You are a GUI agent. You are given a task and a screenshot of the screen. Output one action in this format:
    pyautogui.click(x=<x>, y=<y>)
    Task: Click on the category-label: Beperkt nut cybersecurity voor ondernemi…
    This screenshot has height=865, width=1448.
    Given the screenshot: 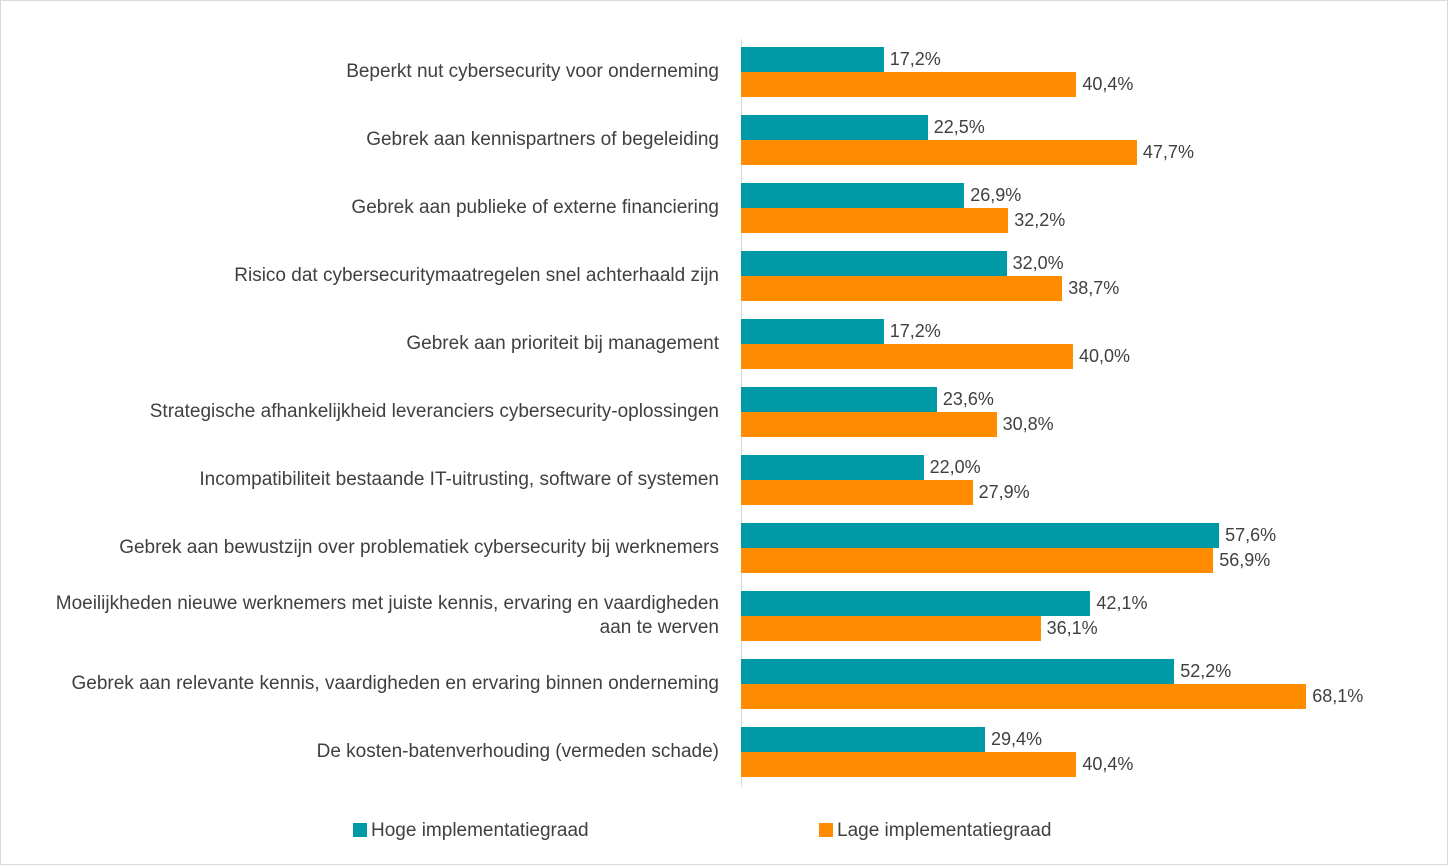 What is the action you would take?
    pyautogui.click(x=532, y=71)
    